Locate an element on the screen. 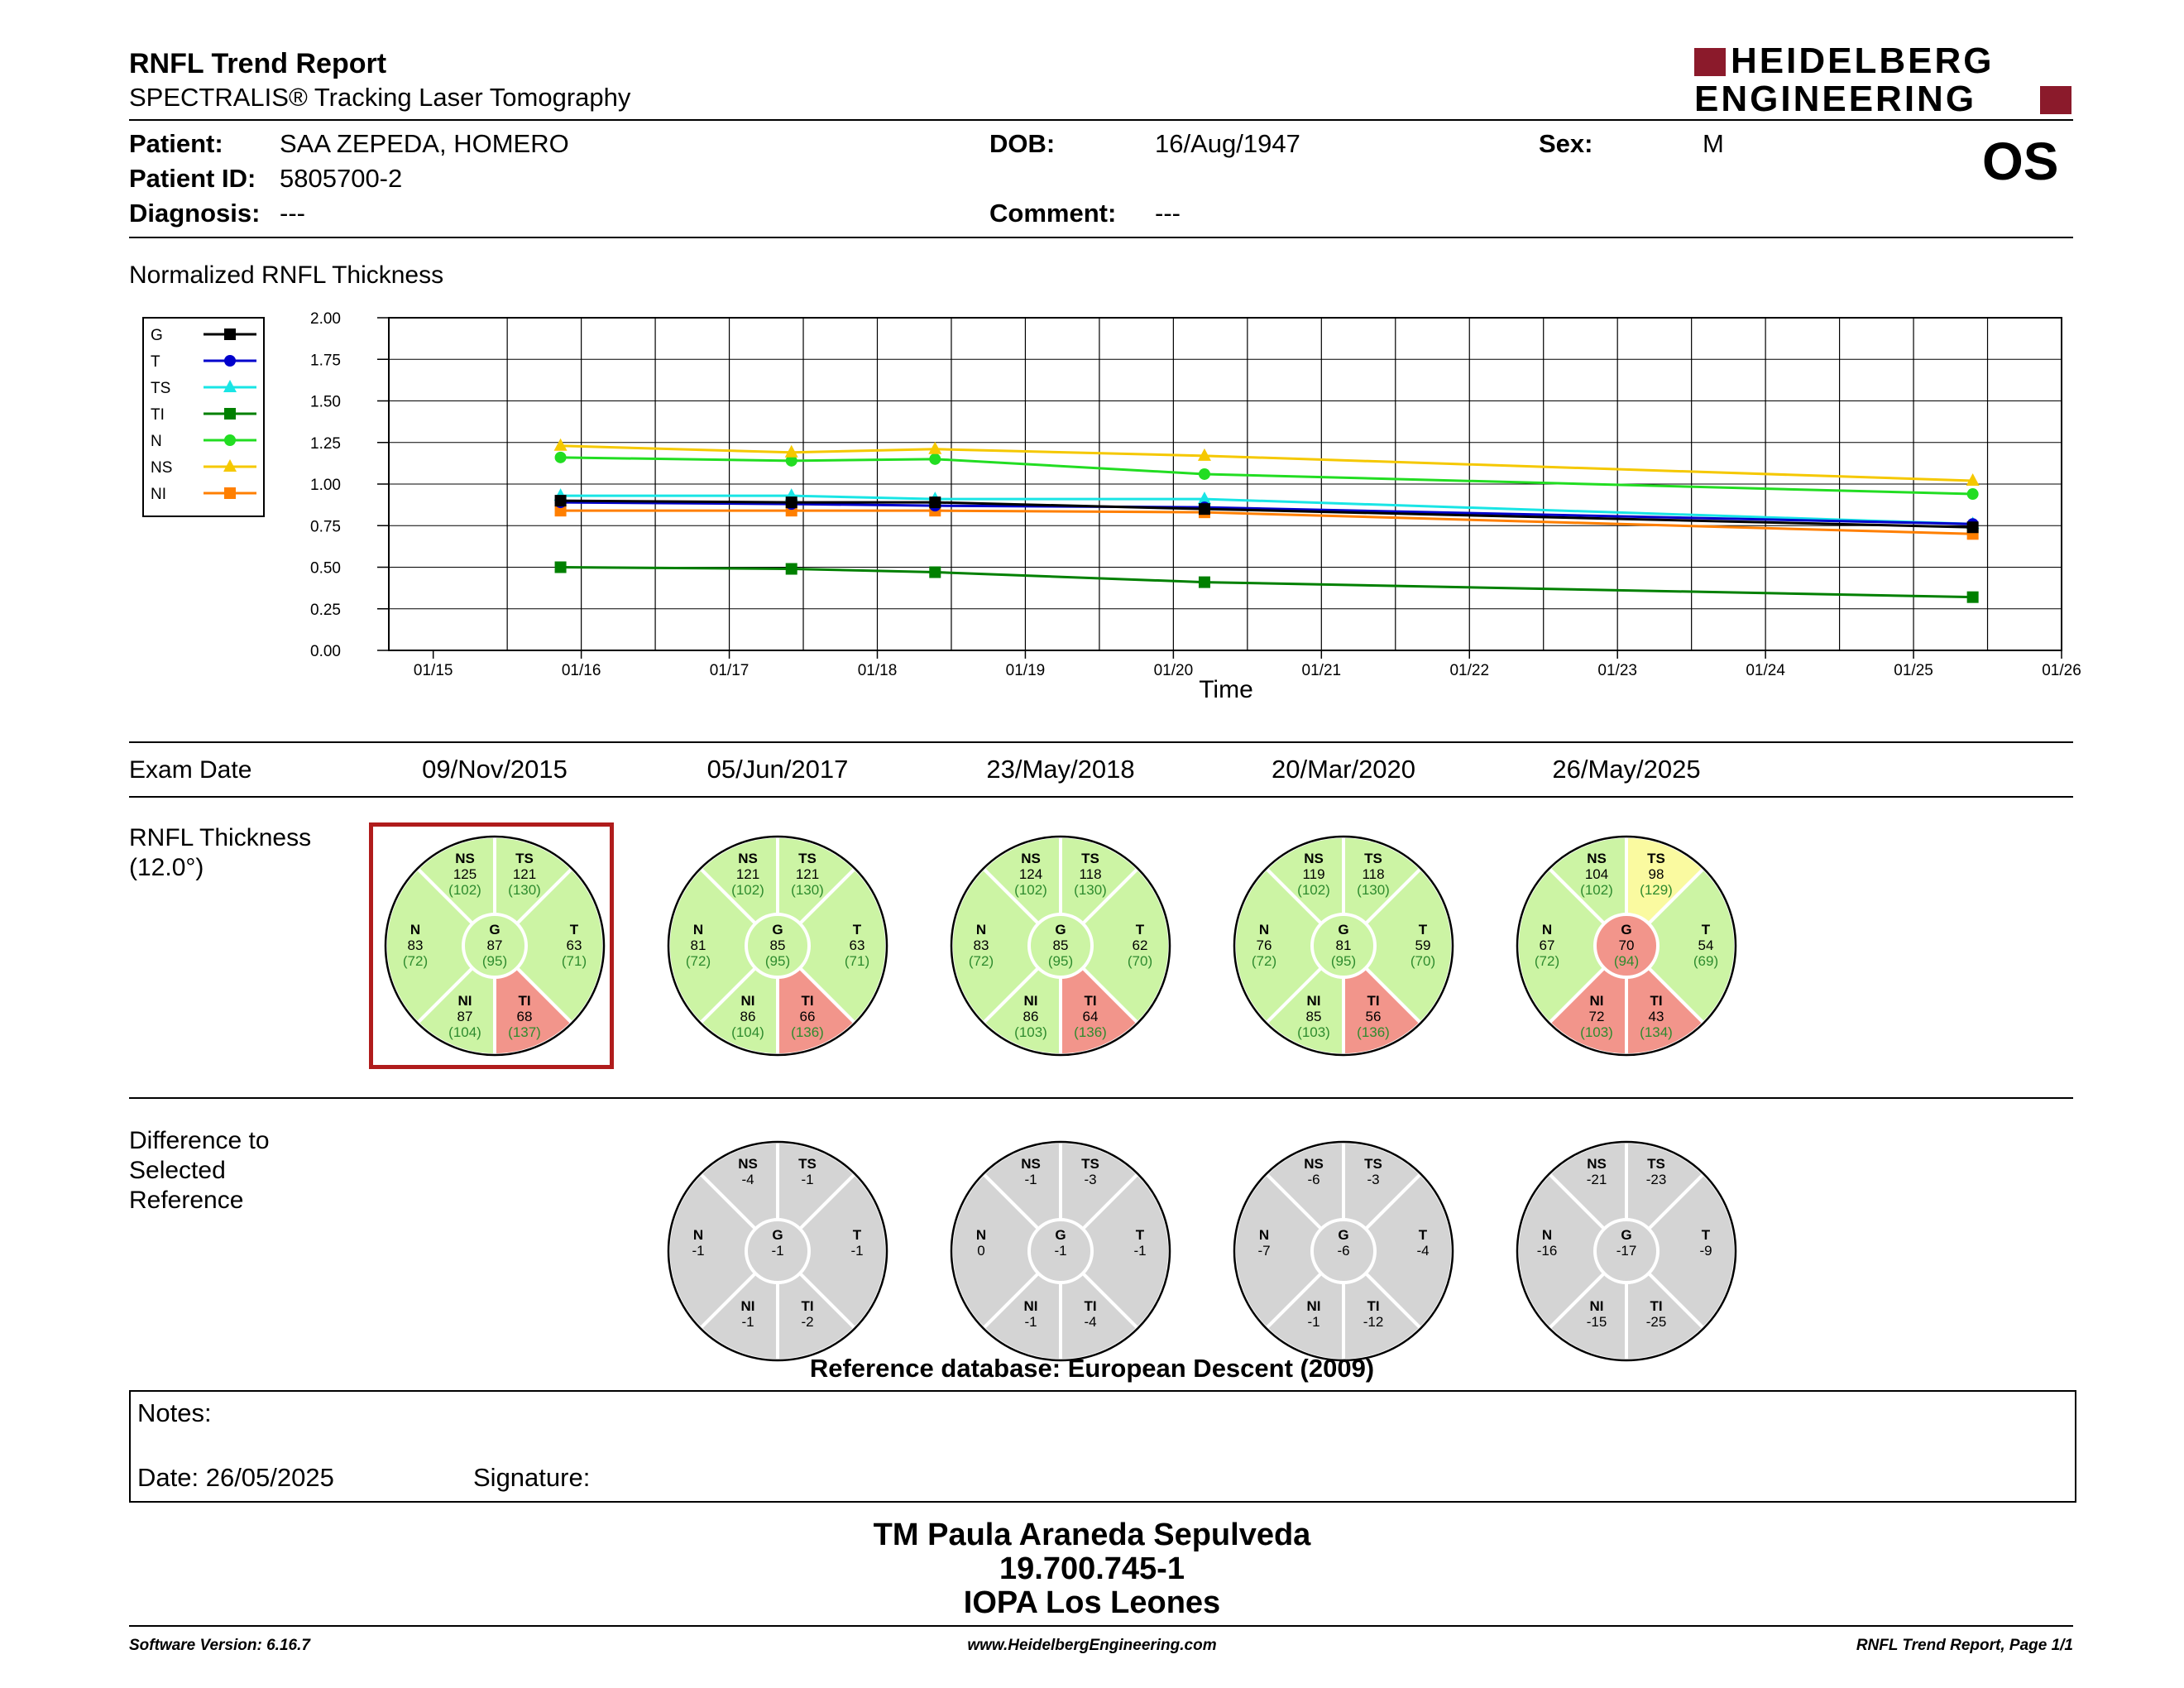 This screenshot has width=2184, height=1688. sector-value-n: 0 is located at coordinates (980, 1251).